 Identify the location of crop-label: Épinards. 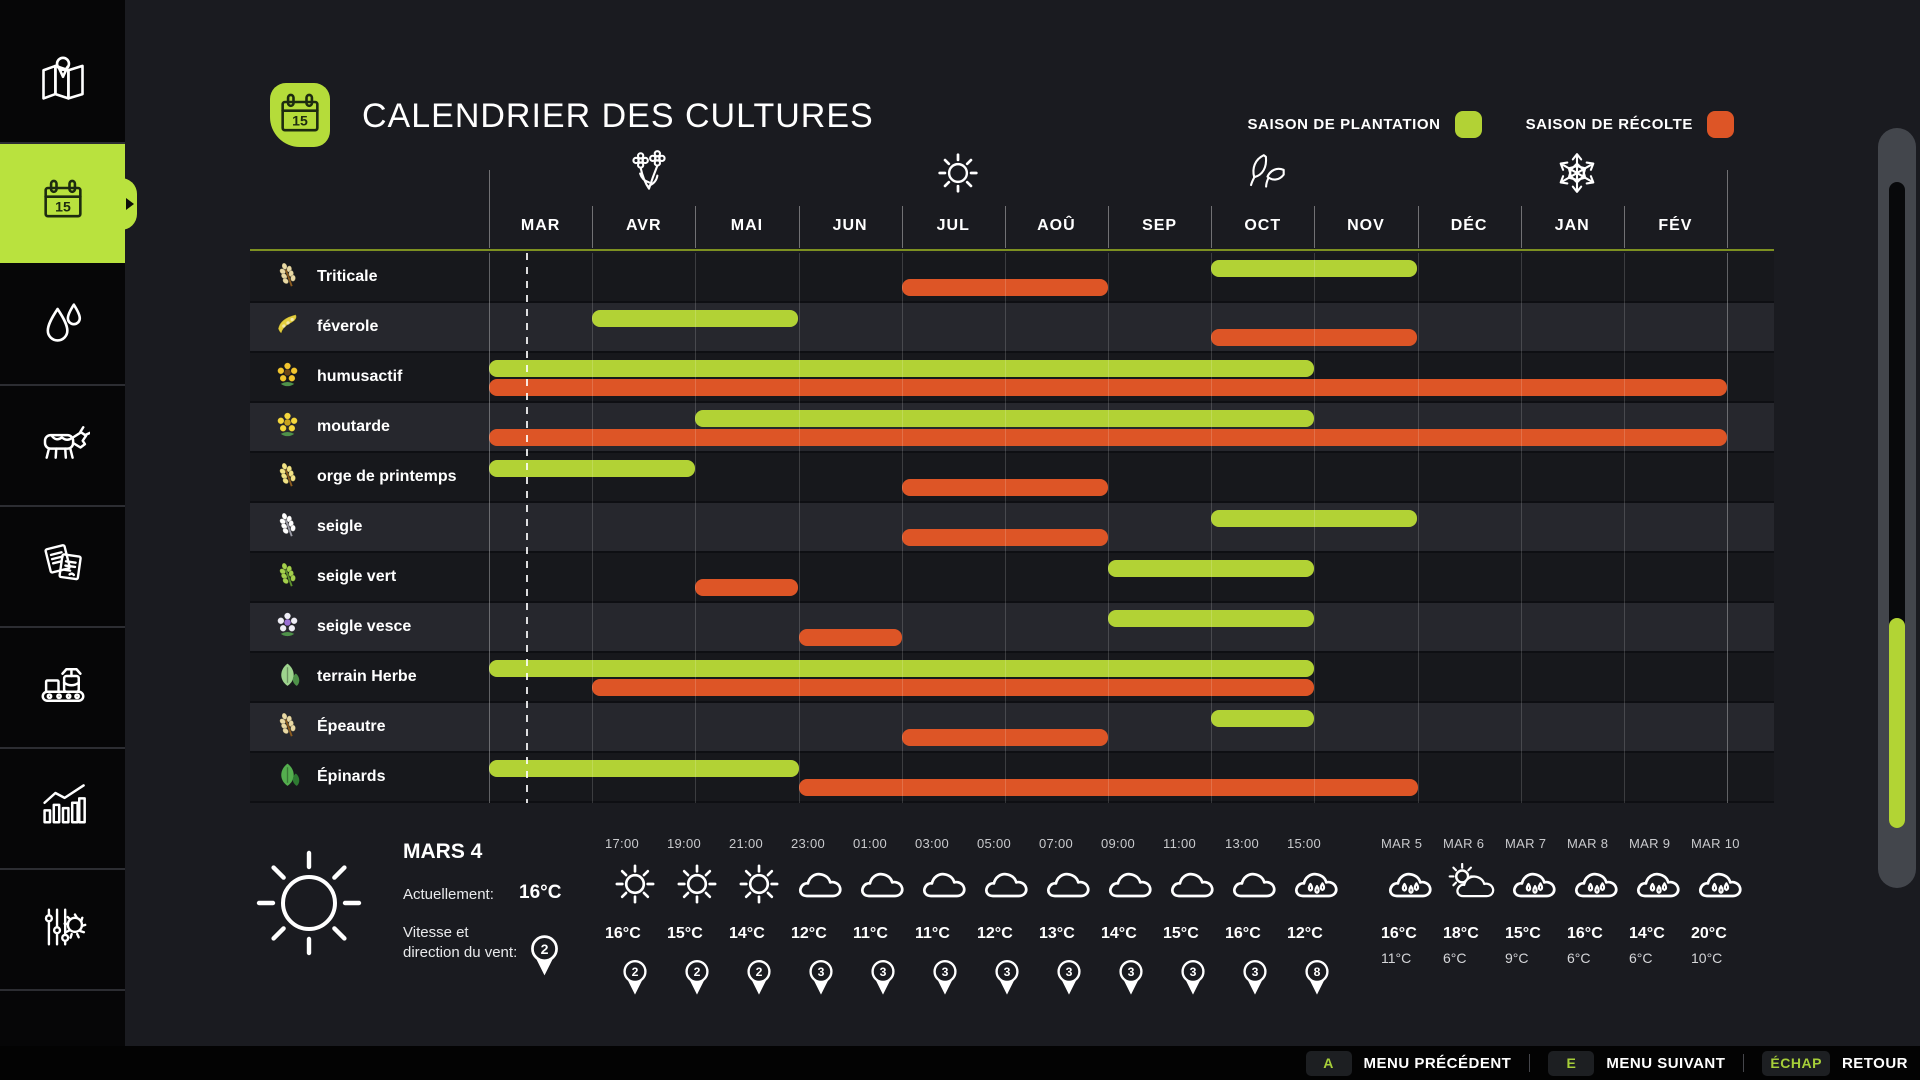
(351, 776).